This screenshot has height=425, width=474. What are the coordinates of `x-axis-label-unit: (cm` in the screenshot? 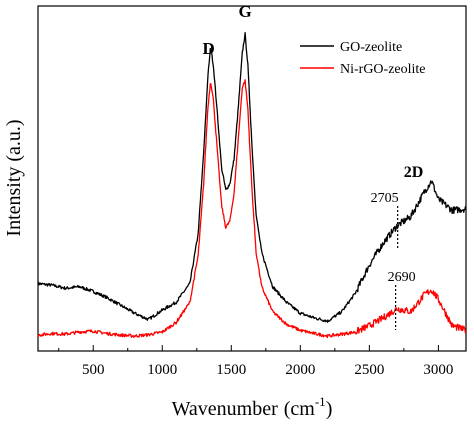 It's located at (300, 409).